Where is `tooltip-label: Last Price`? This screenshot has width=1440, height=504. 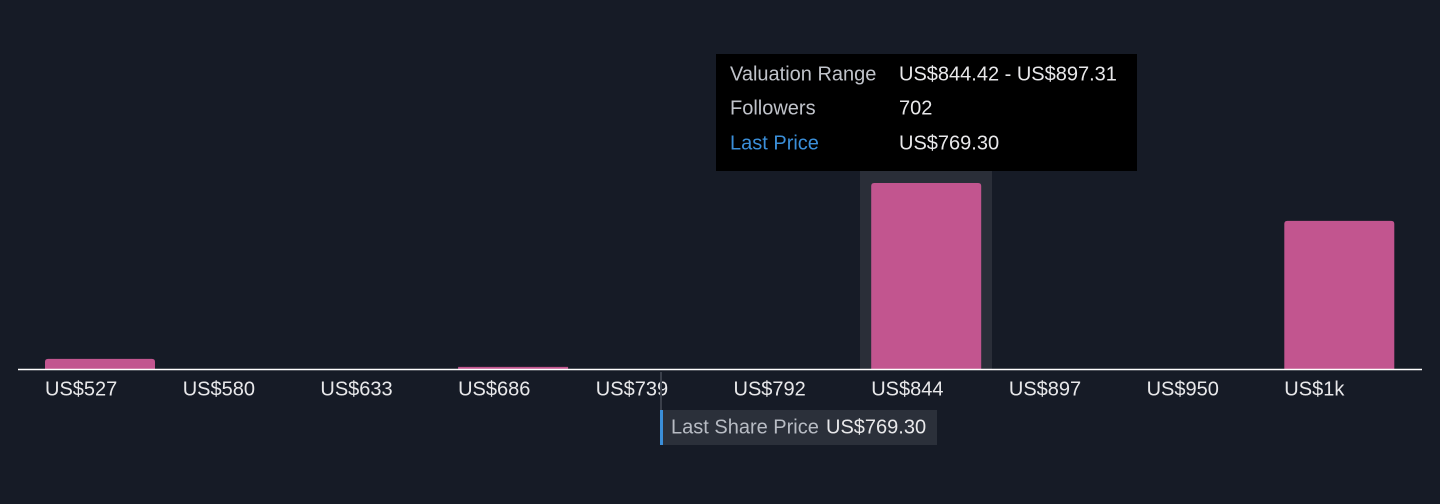
tooltip-label: Last Price is located at coordinates (774, 143).